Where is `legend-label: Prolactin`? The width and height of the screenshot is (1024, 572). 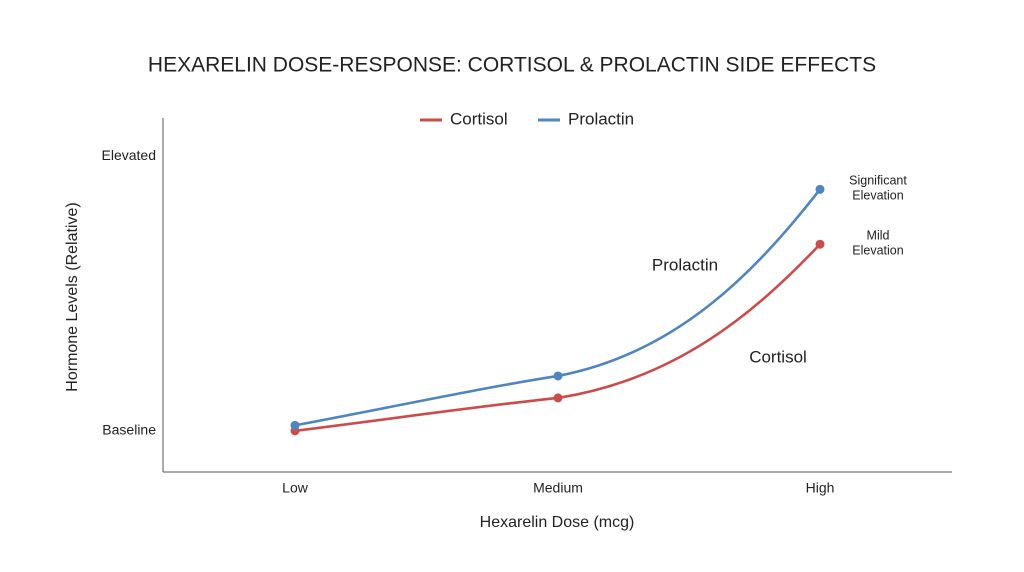
legend-label: Prolactin is located at coordinates (601, 118).